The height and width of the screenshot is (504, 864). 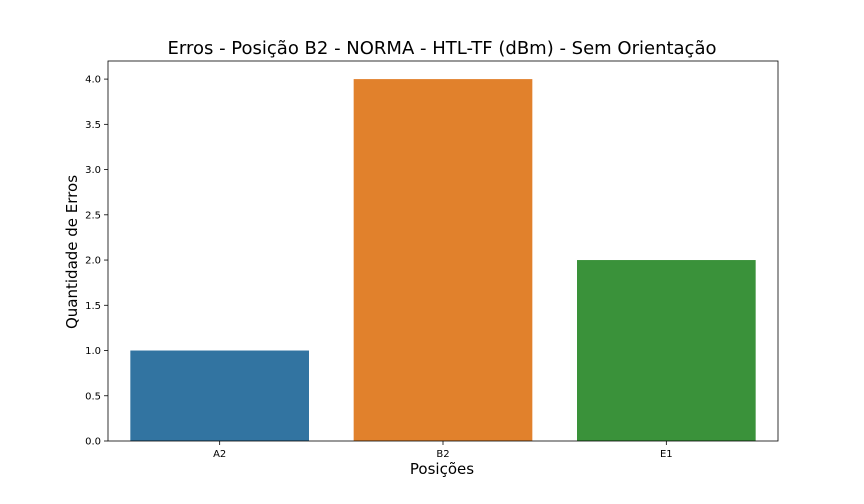 I want to click on bar-a2, so click(x=219, y=395).